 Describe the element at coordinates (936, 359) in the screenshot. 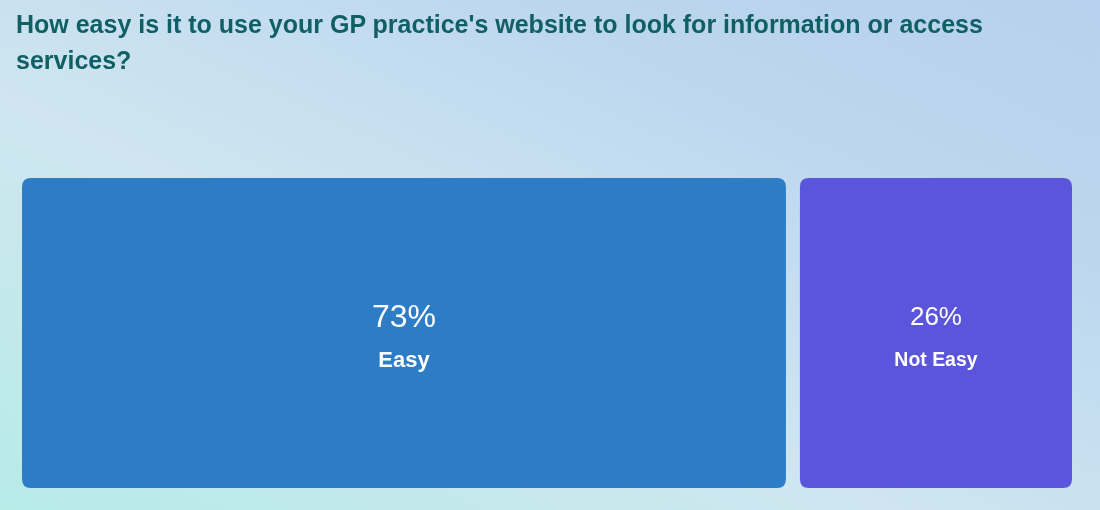

I see `category-label: Not Easy` at that location.